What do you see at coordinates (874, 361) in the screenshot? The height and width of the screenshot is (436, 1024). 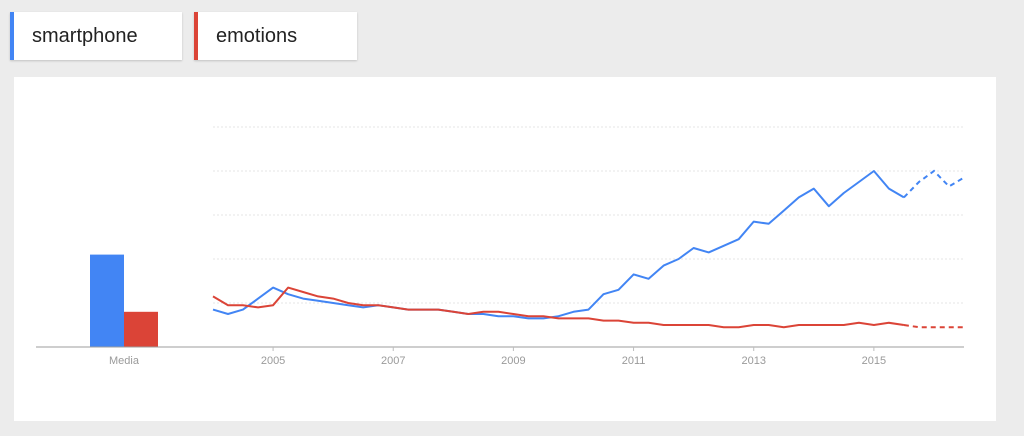 I see `x-tick-label: 2015` at bounding box center [874, 361].